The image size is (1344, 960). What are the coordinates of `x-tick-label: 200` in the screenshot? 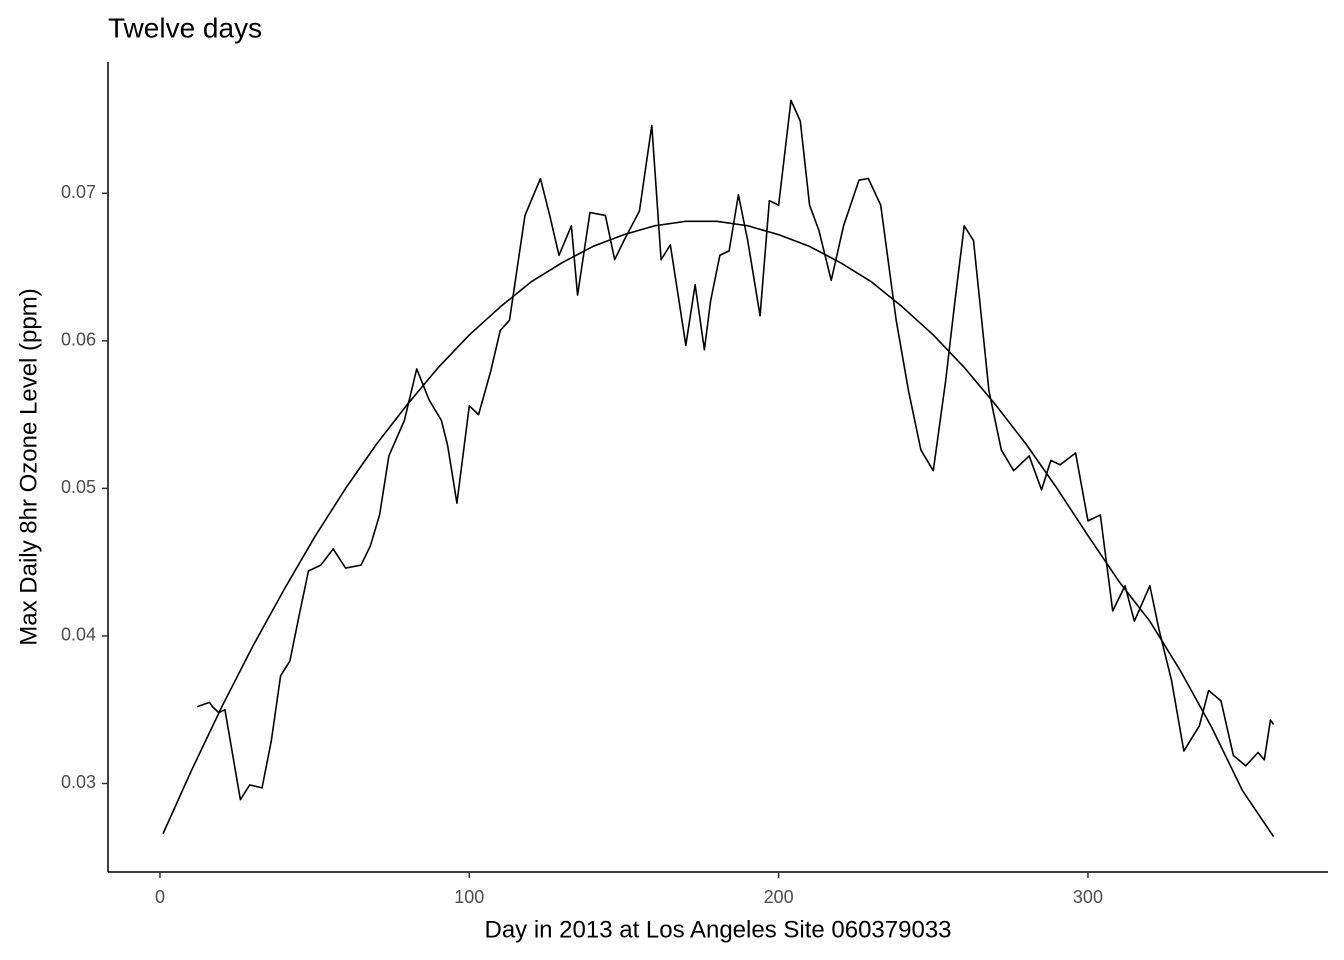 It's located at (779, 897).